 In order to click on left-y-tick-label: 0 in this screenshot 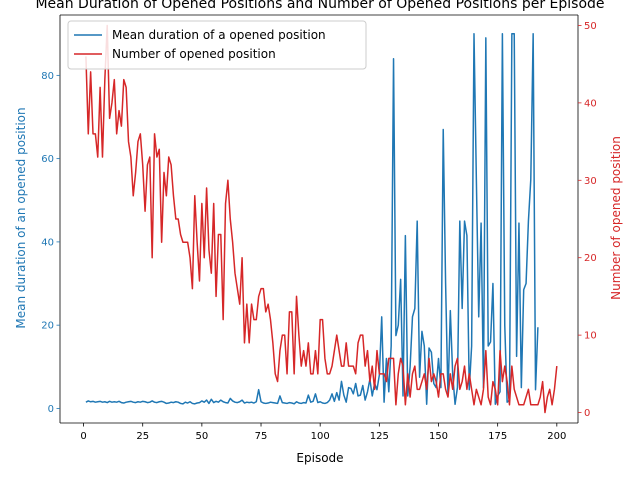, I will do `click(51, 409)`.